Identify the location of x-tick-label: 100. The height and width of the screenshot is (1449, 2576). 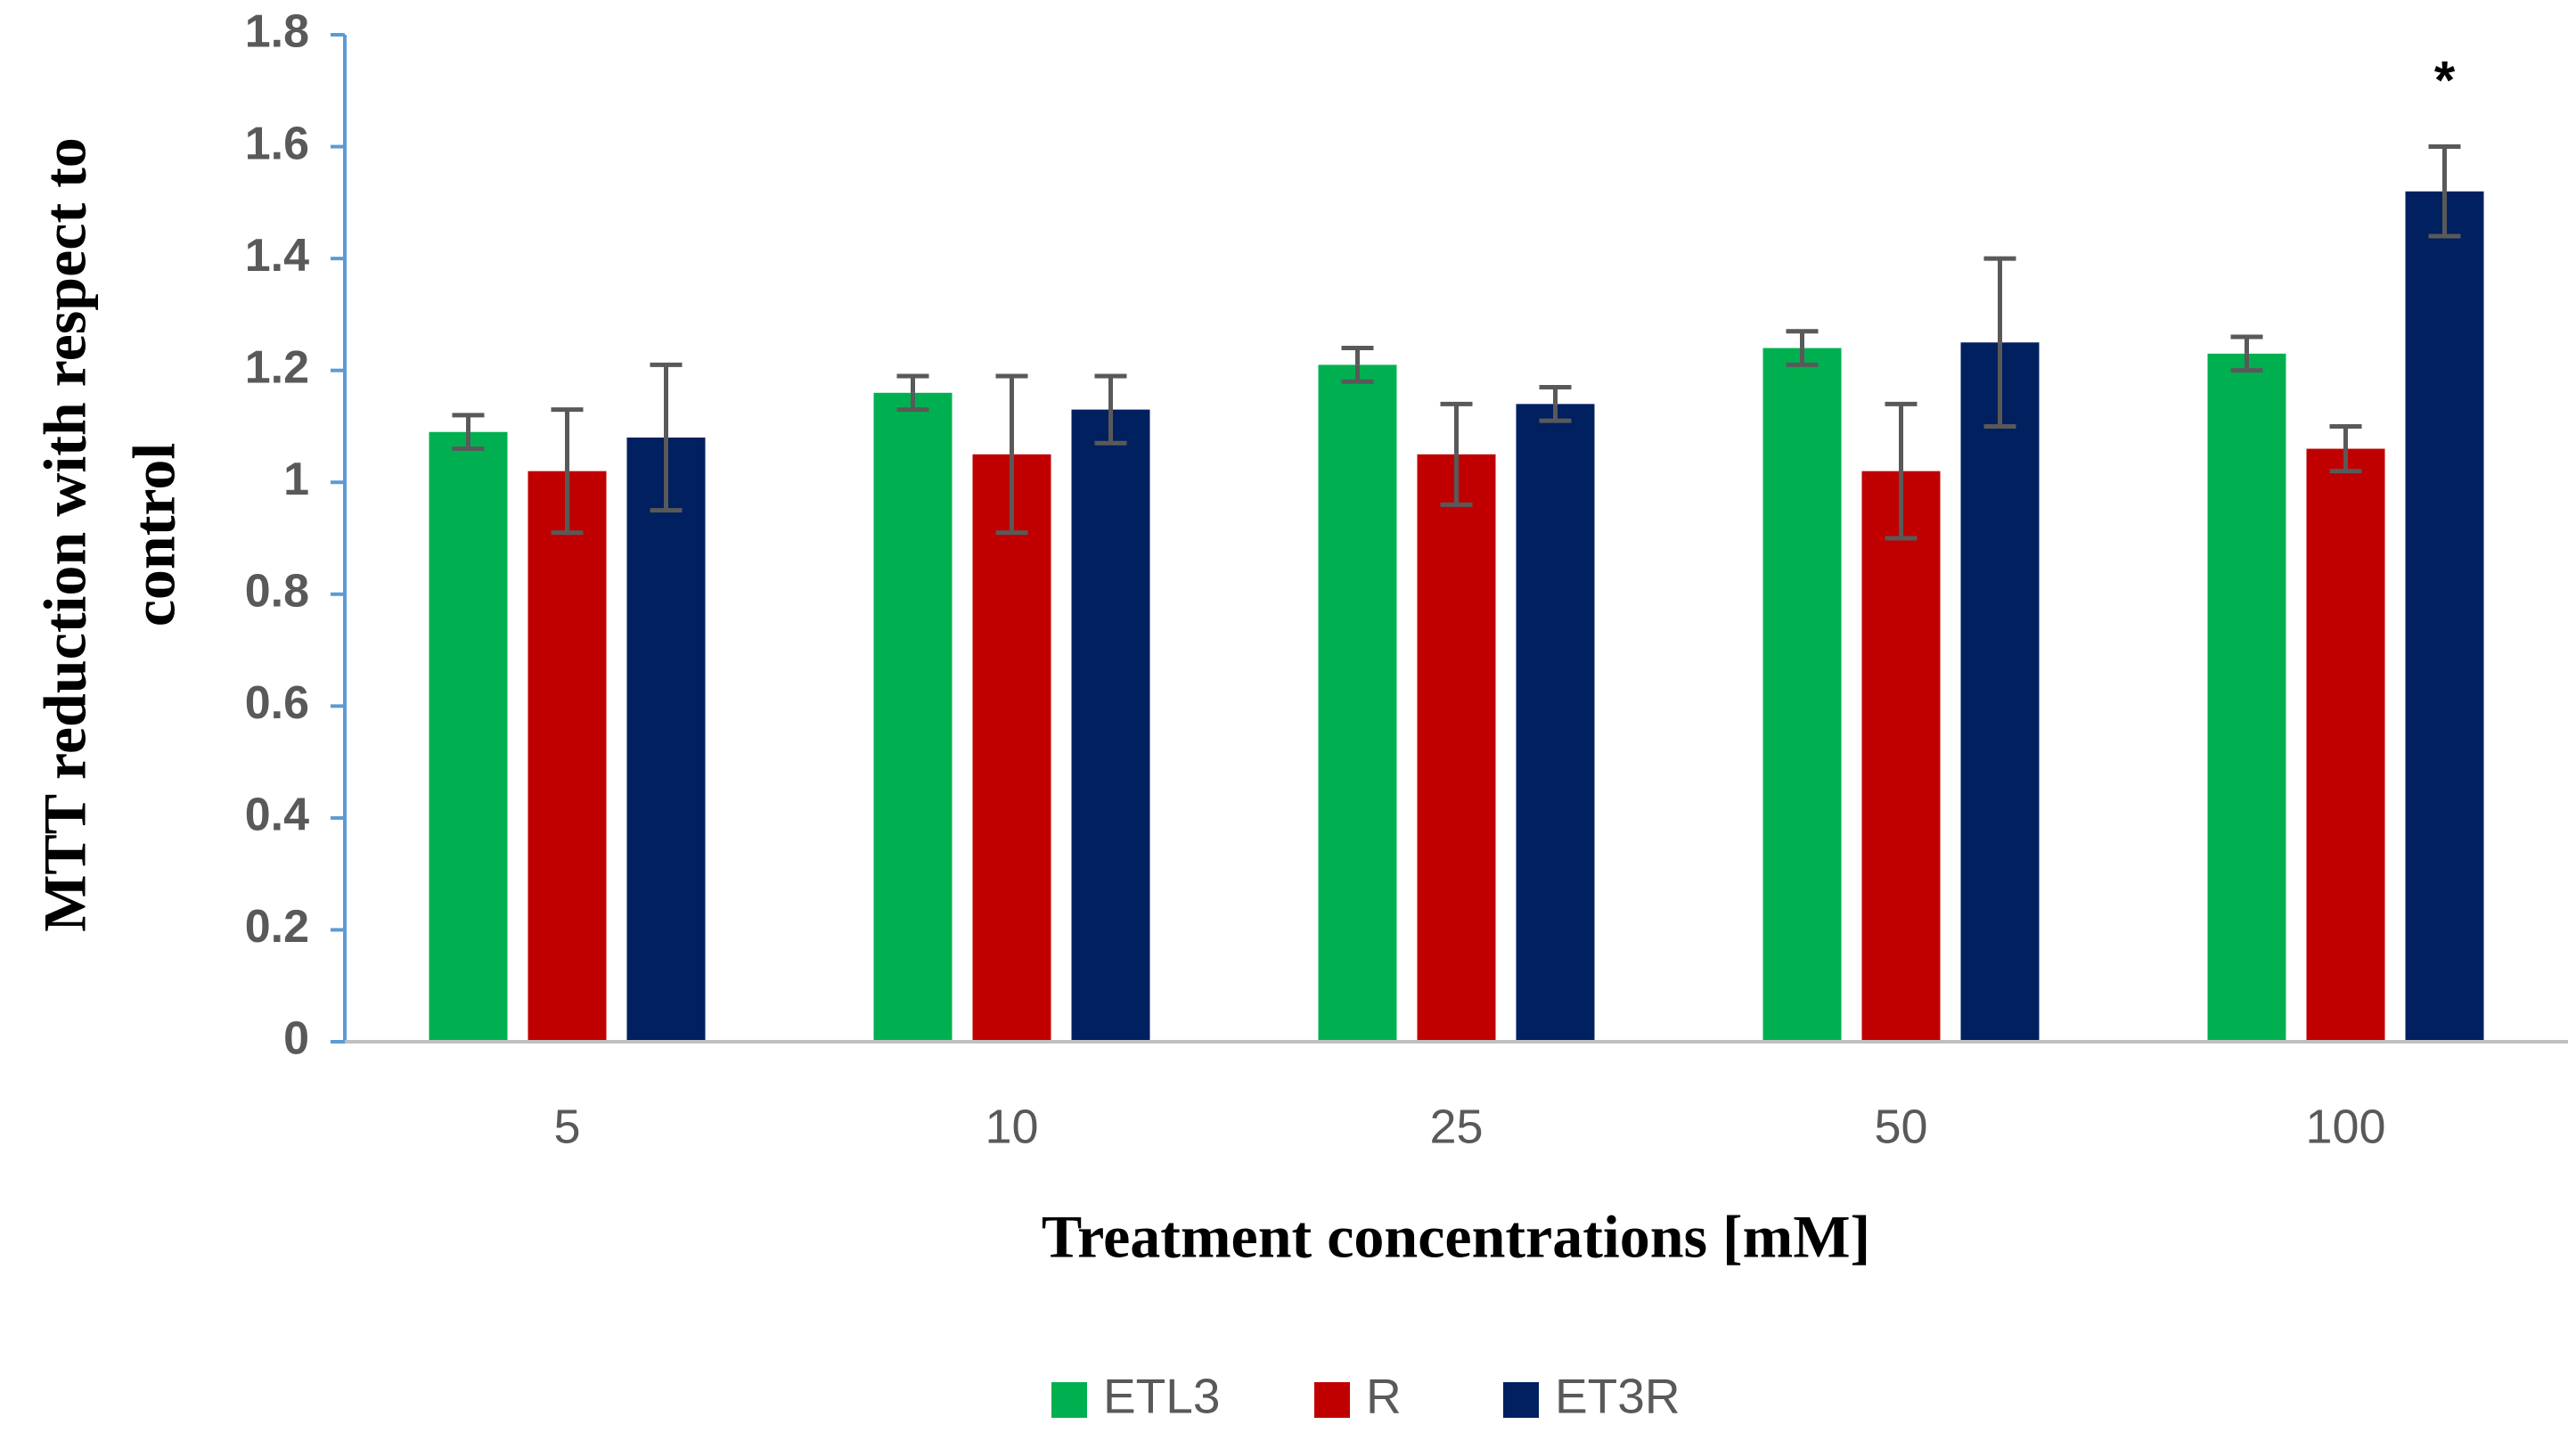
(2345, 1126).